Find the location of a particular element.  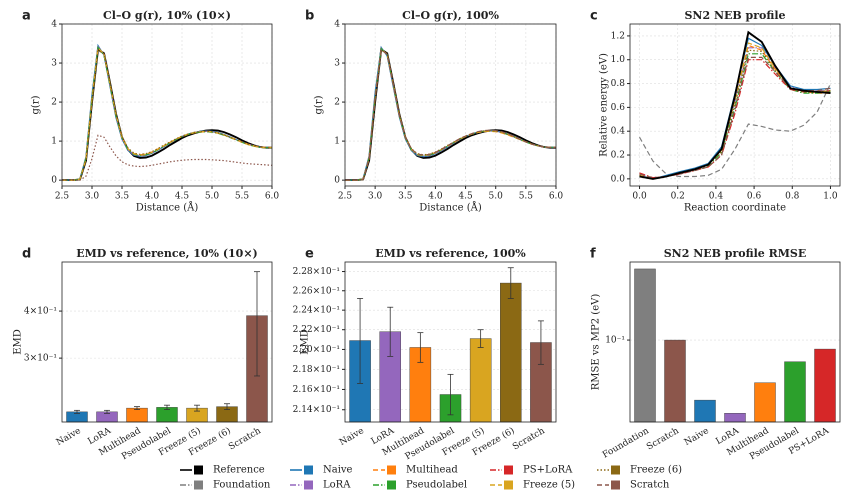

x-tick-label: 2.5 is located at coordinates (345, 197).